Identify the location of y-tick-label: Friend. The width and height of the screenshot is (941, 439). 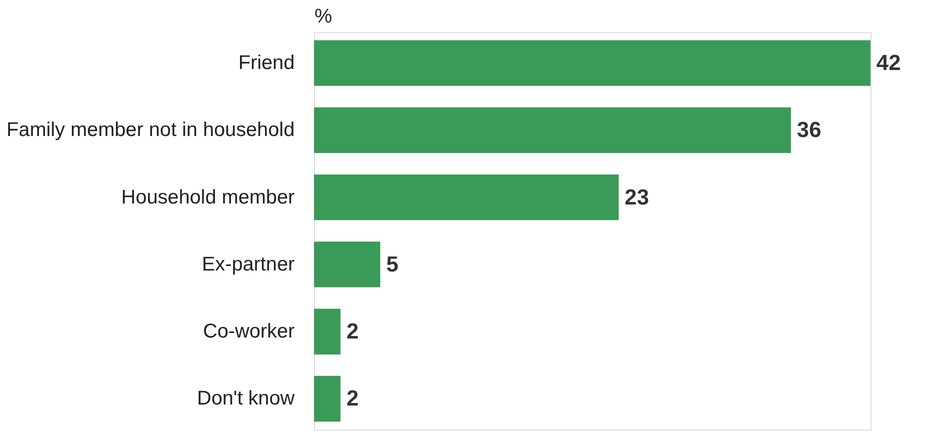
(266, 63).